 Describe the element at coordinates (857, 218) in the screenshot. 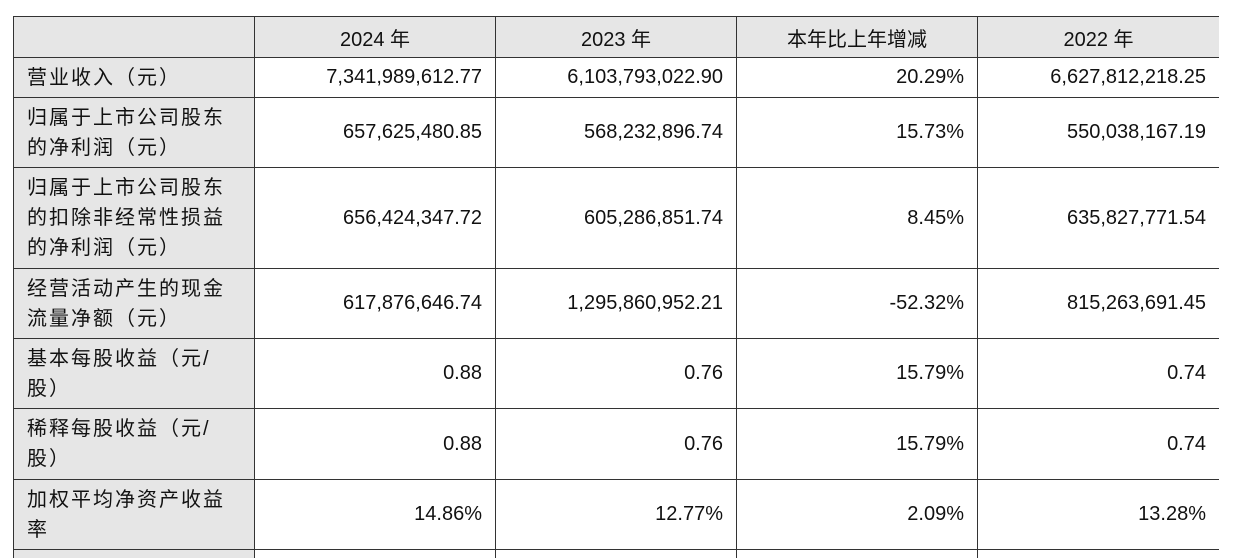

I see `value-change: 8.45%` at that location.